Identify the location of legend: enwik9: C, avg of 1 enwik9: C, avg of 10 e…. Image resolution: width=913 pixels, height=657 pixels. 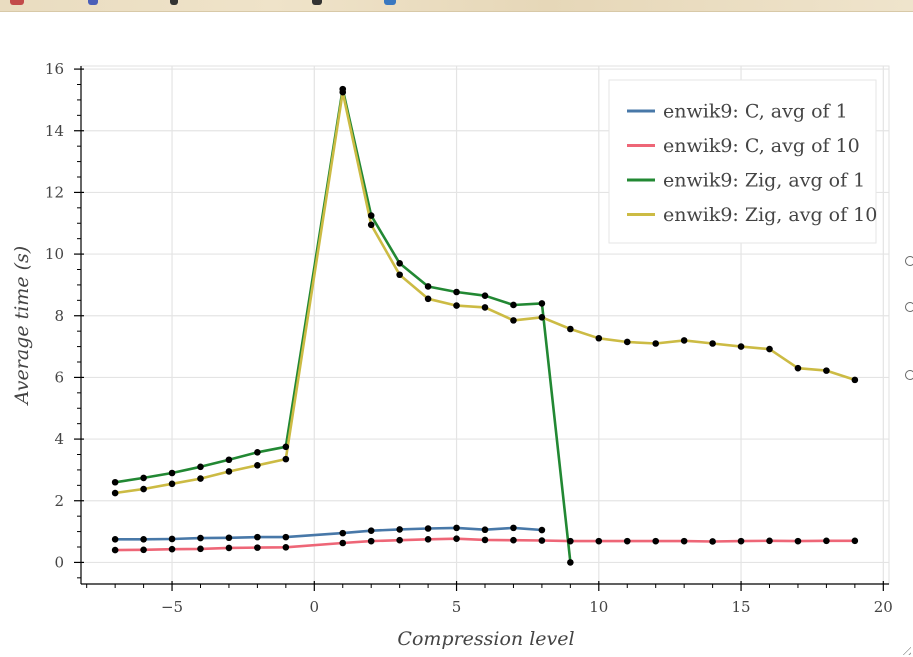
(742, 161).